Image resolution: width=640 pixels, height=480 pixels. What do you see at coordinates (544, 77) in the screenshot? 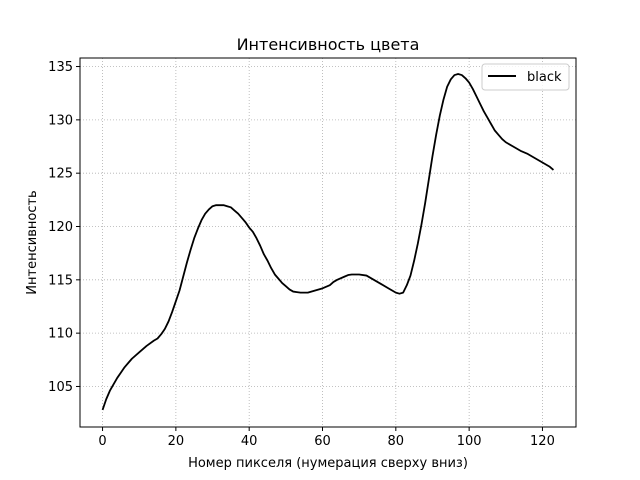
I see `legend-label-black: black` at bounding box center [544, 77].